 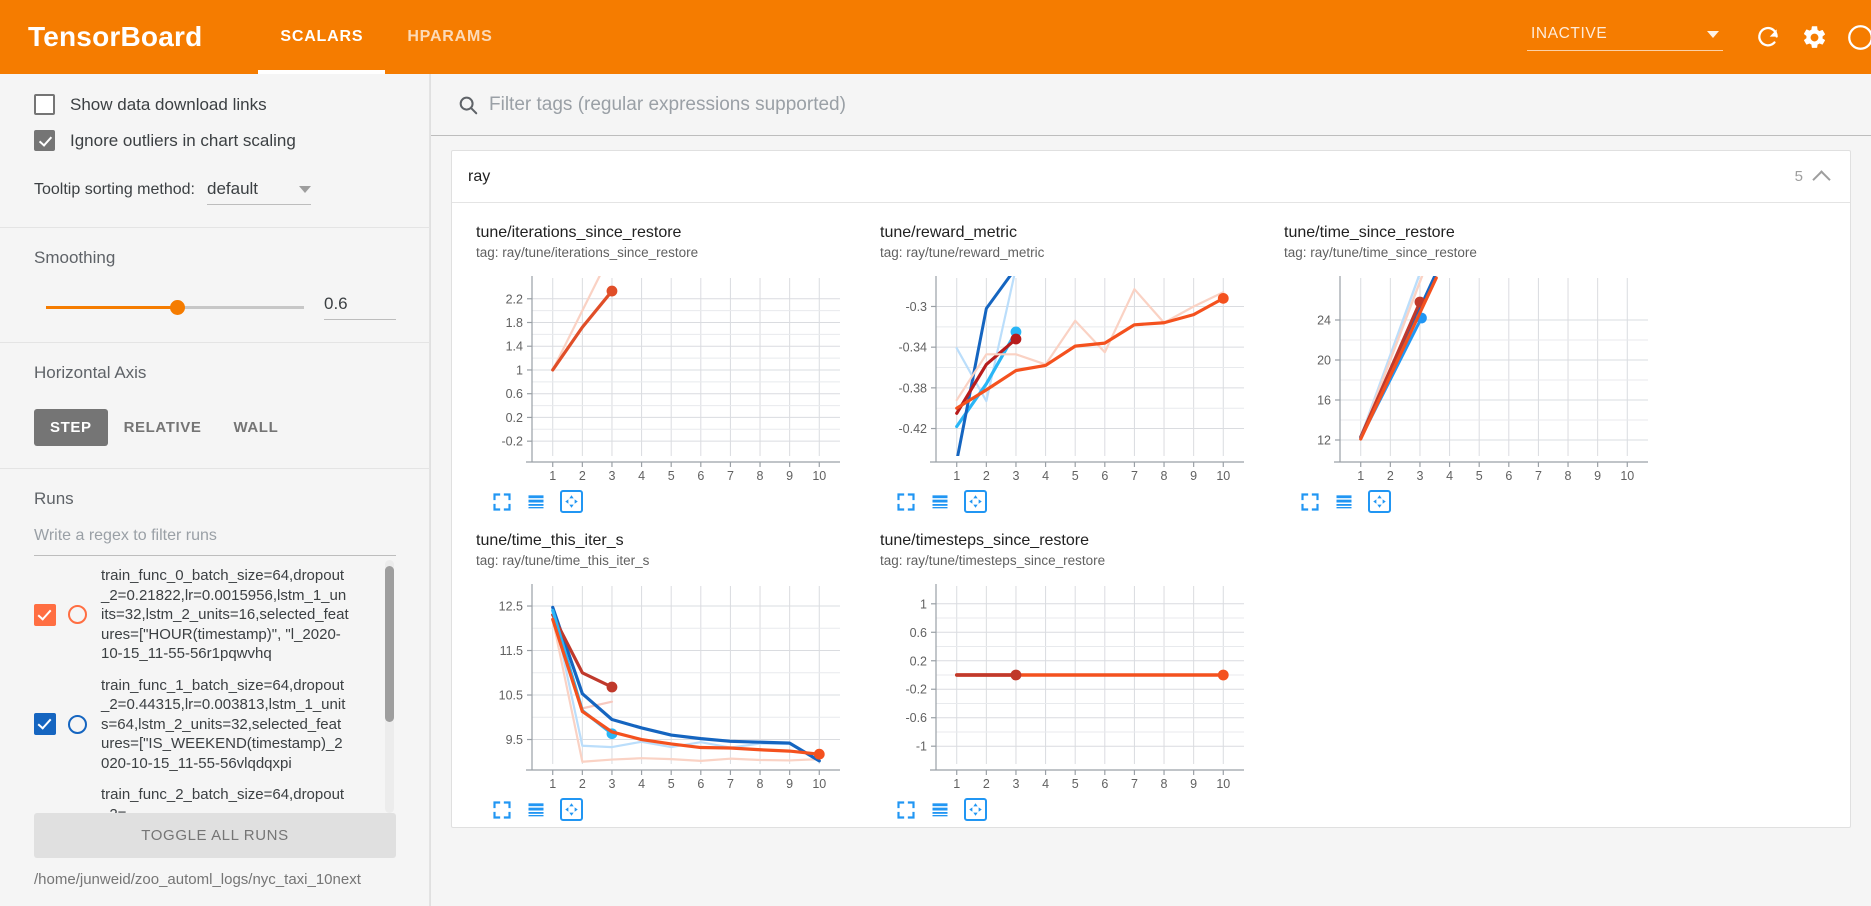 I want to click on svg-text: 9.5, so click(x=514, y=740).